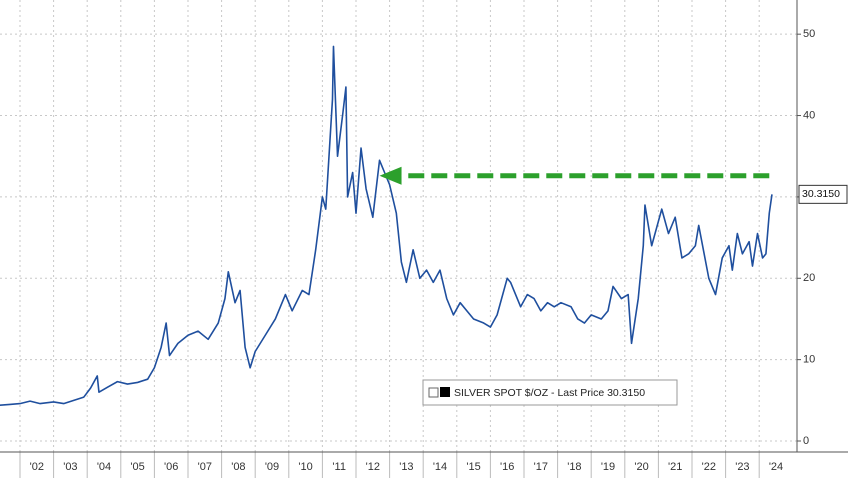 Image resolution: width=848 pixels, height=478 pixels. Describe the element at coordinates (473, 467) in the screenshot. I see `x-tick-label: '15` at that location.